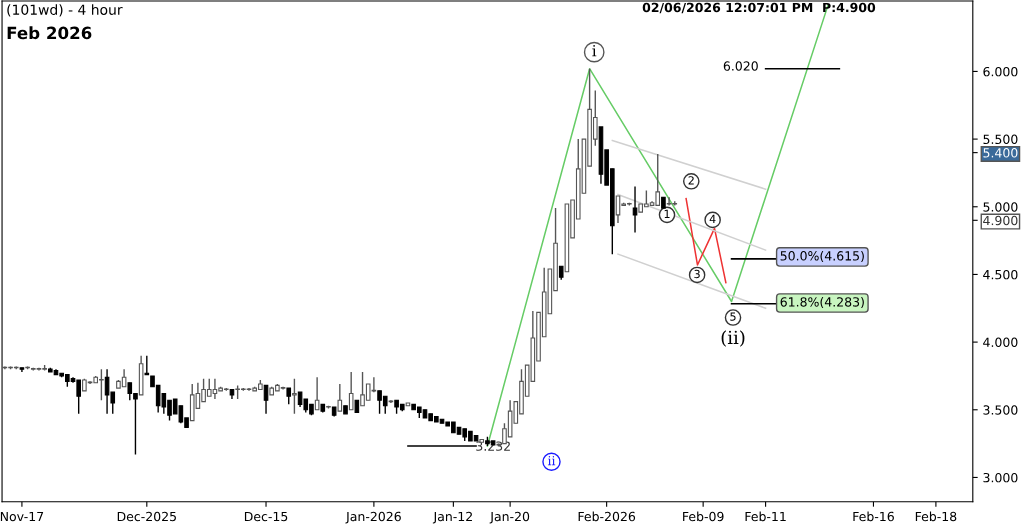 Image resolution: width=1024 pixels, height=526 pixels. Describe the element at coordinates (1000, 153) in the screenshot. I see `y-tick-label: 5.400` at that location.